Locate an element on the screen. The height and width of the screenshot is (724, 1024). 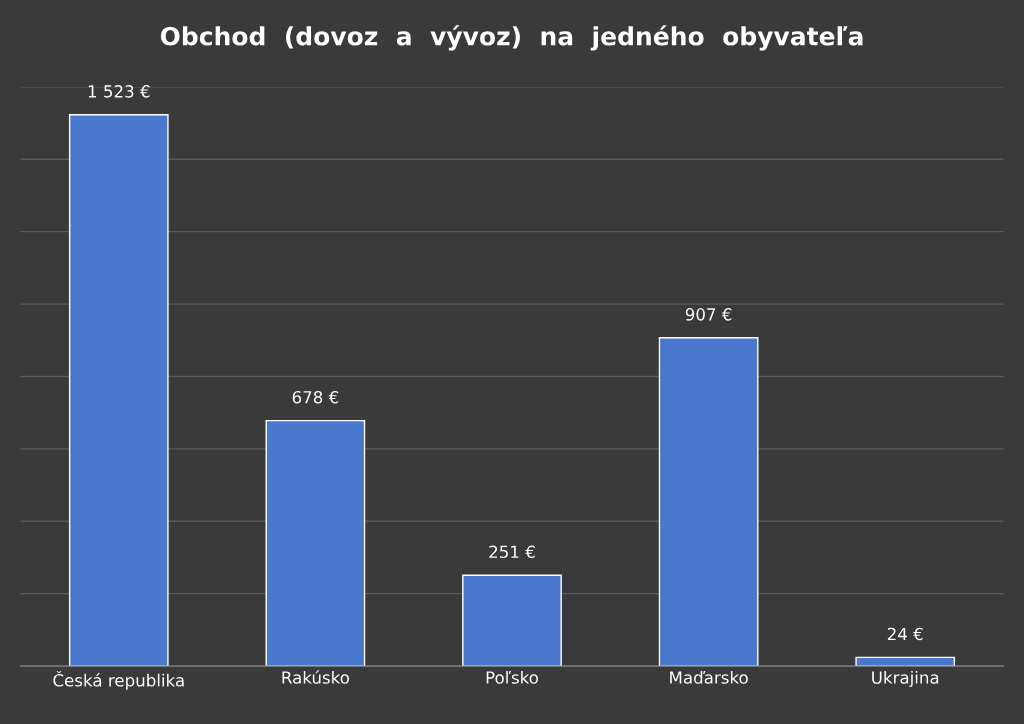
data-label: 1 523 € is located at coordinates (119, 91).